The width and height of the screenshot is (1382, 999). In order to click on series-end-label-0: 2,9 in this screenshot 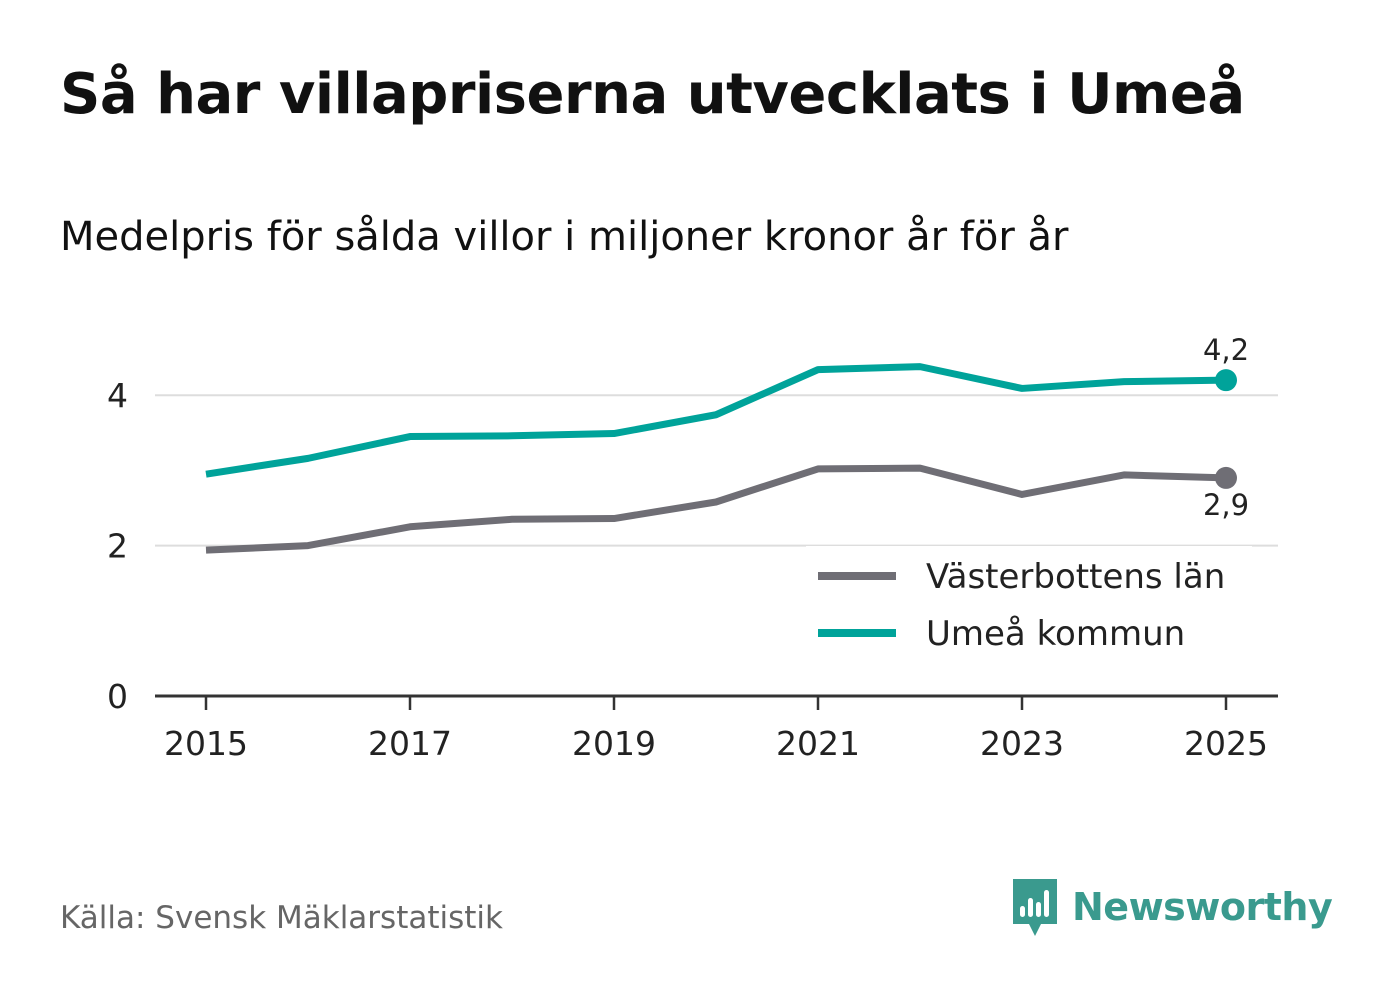, I will do `click(1226, 505)`.